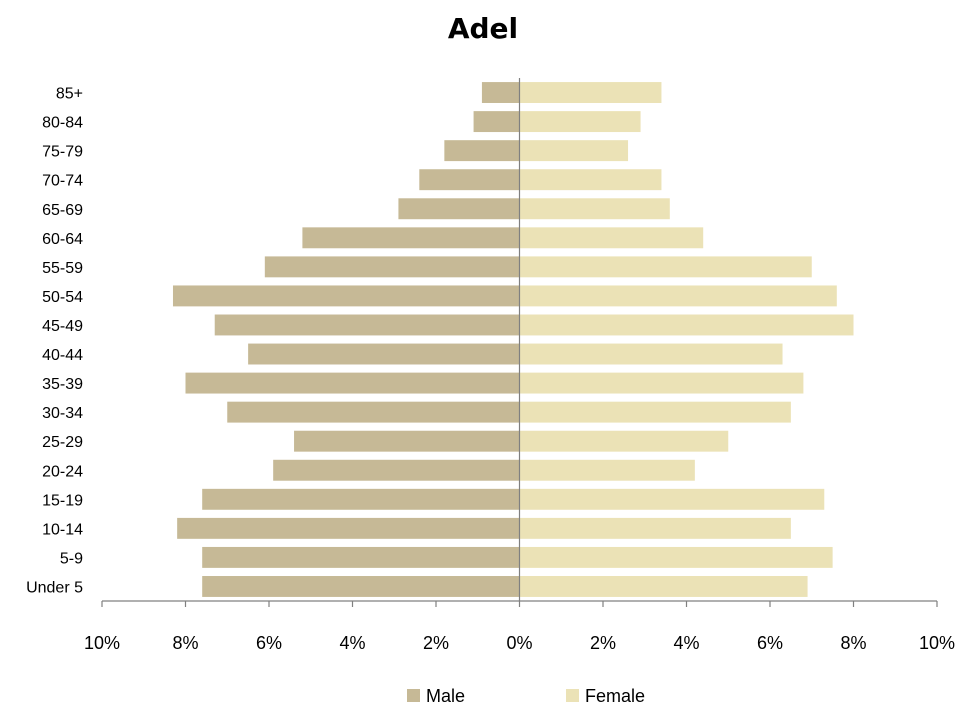 This screenshot has height=713, width=979. What do you see at coordinates (62, 355) in the screenshot?
I see `category-label-40-44: 40-44` at bounding box center [62, 355].